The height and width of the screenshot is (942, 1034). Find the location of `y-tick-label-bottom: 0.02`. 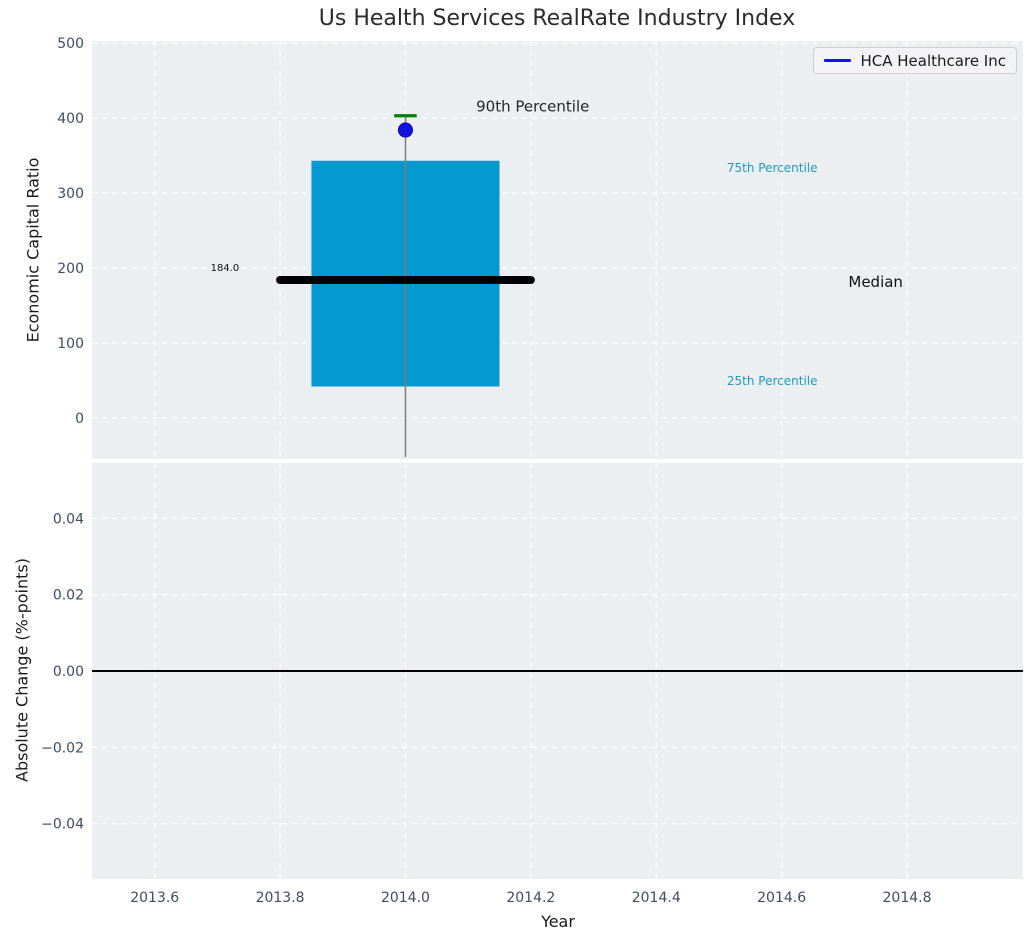

y-tick-label-bottom: 0.02 is located at coordinates (68, 596).